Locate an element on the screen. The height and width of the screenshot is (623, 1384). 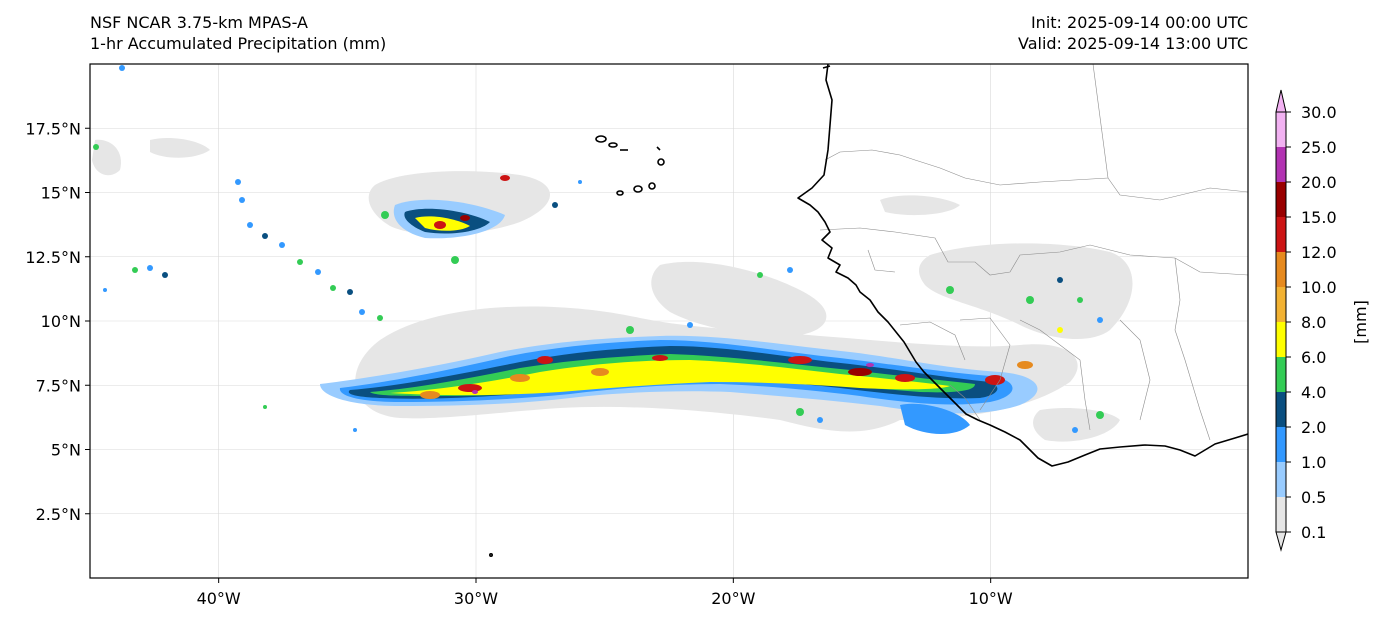
colorbar-tick-label: 6.0 is located at coordinates (1313, 357).